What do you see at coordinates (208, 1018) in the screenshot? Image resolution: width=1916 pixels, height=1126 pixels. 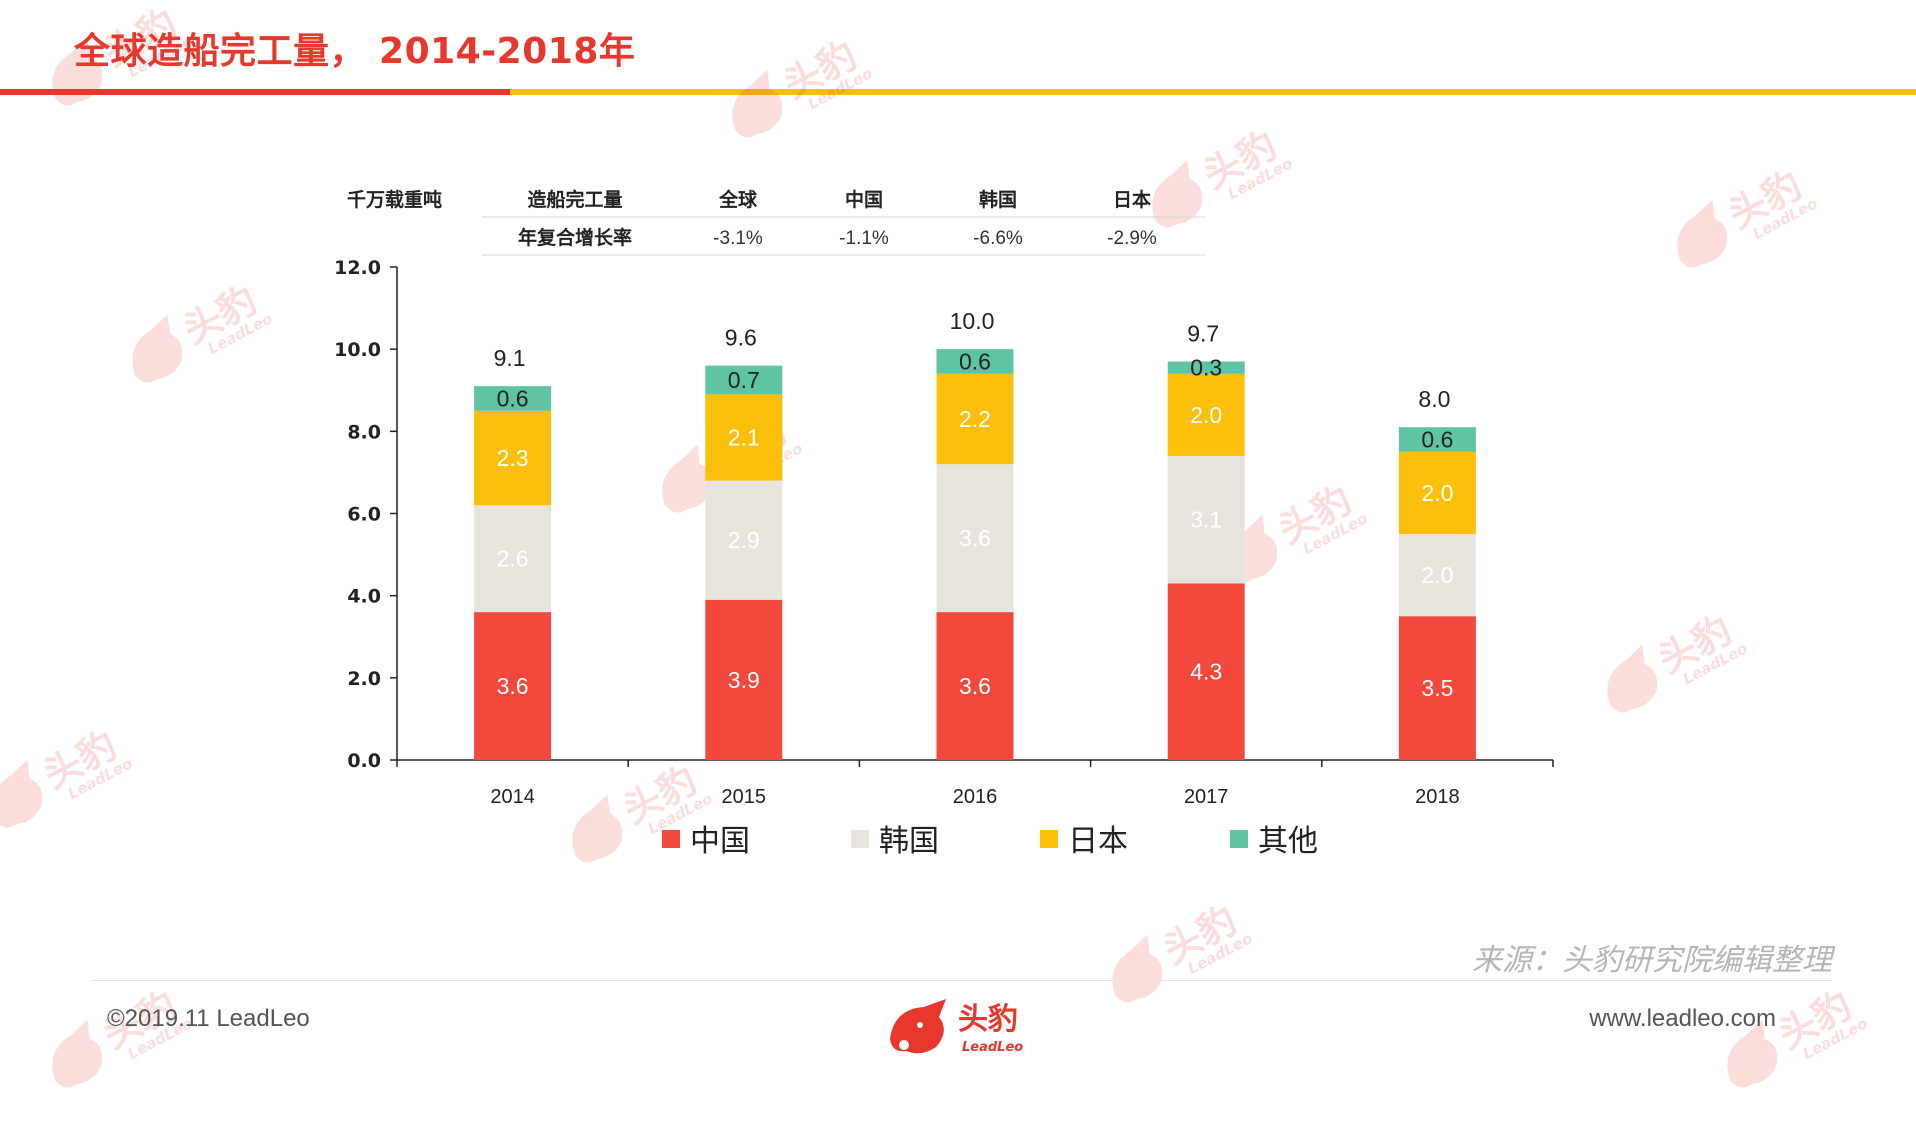 I see `copyright: ©2019.11 LeadLeo` at bounding box center [208, 1018].